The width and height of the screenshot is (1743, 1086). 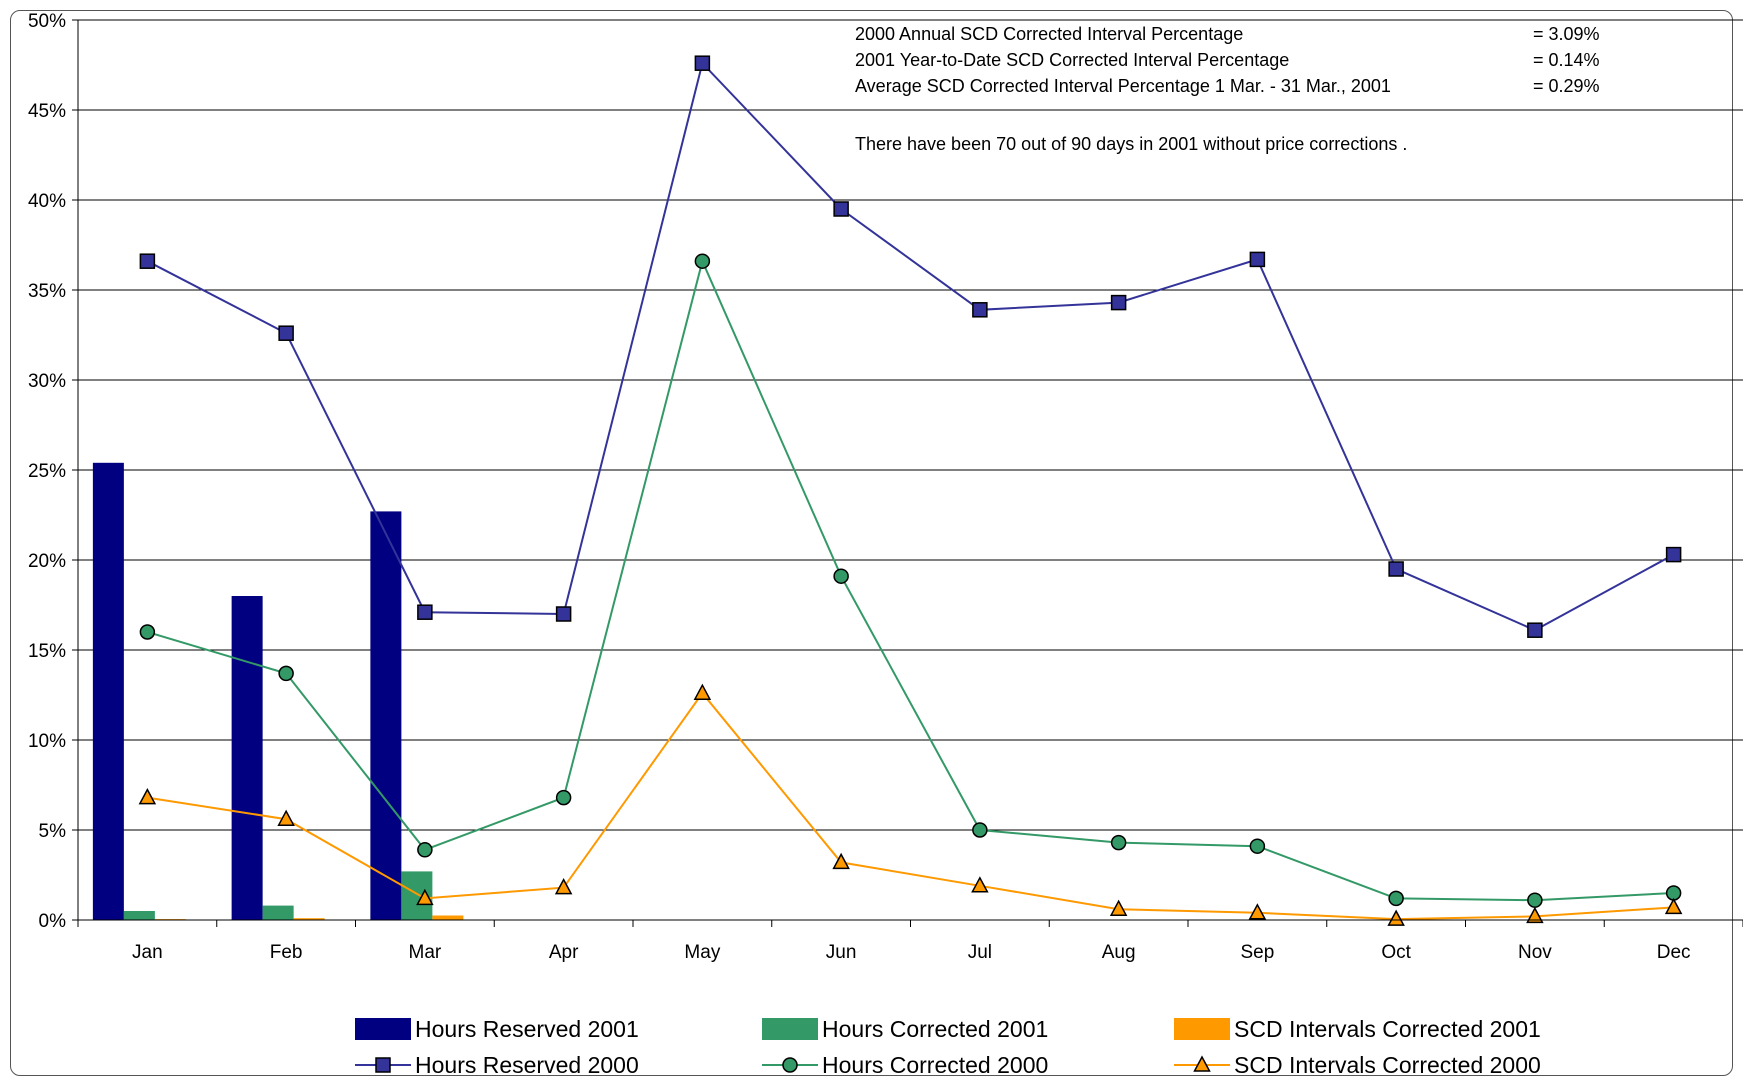 What do you see at coordinates (1396, 952) in the screenshot?
I see `x-tick-label: Oct` at bounding box center [1396, 952].